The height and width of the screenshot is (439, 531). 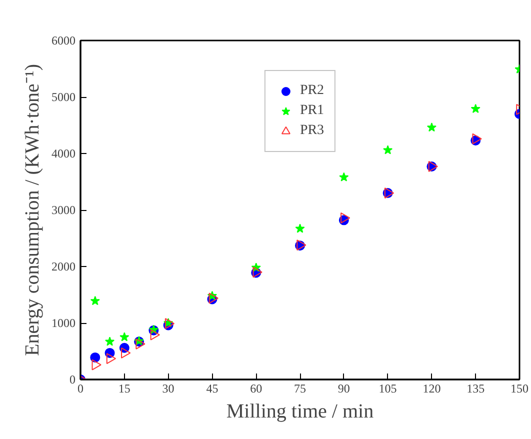 I want to click on y-tick-label: 0, so click(x=73, y=379).